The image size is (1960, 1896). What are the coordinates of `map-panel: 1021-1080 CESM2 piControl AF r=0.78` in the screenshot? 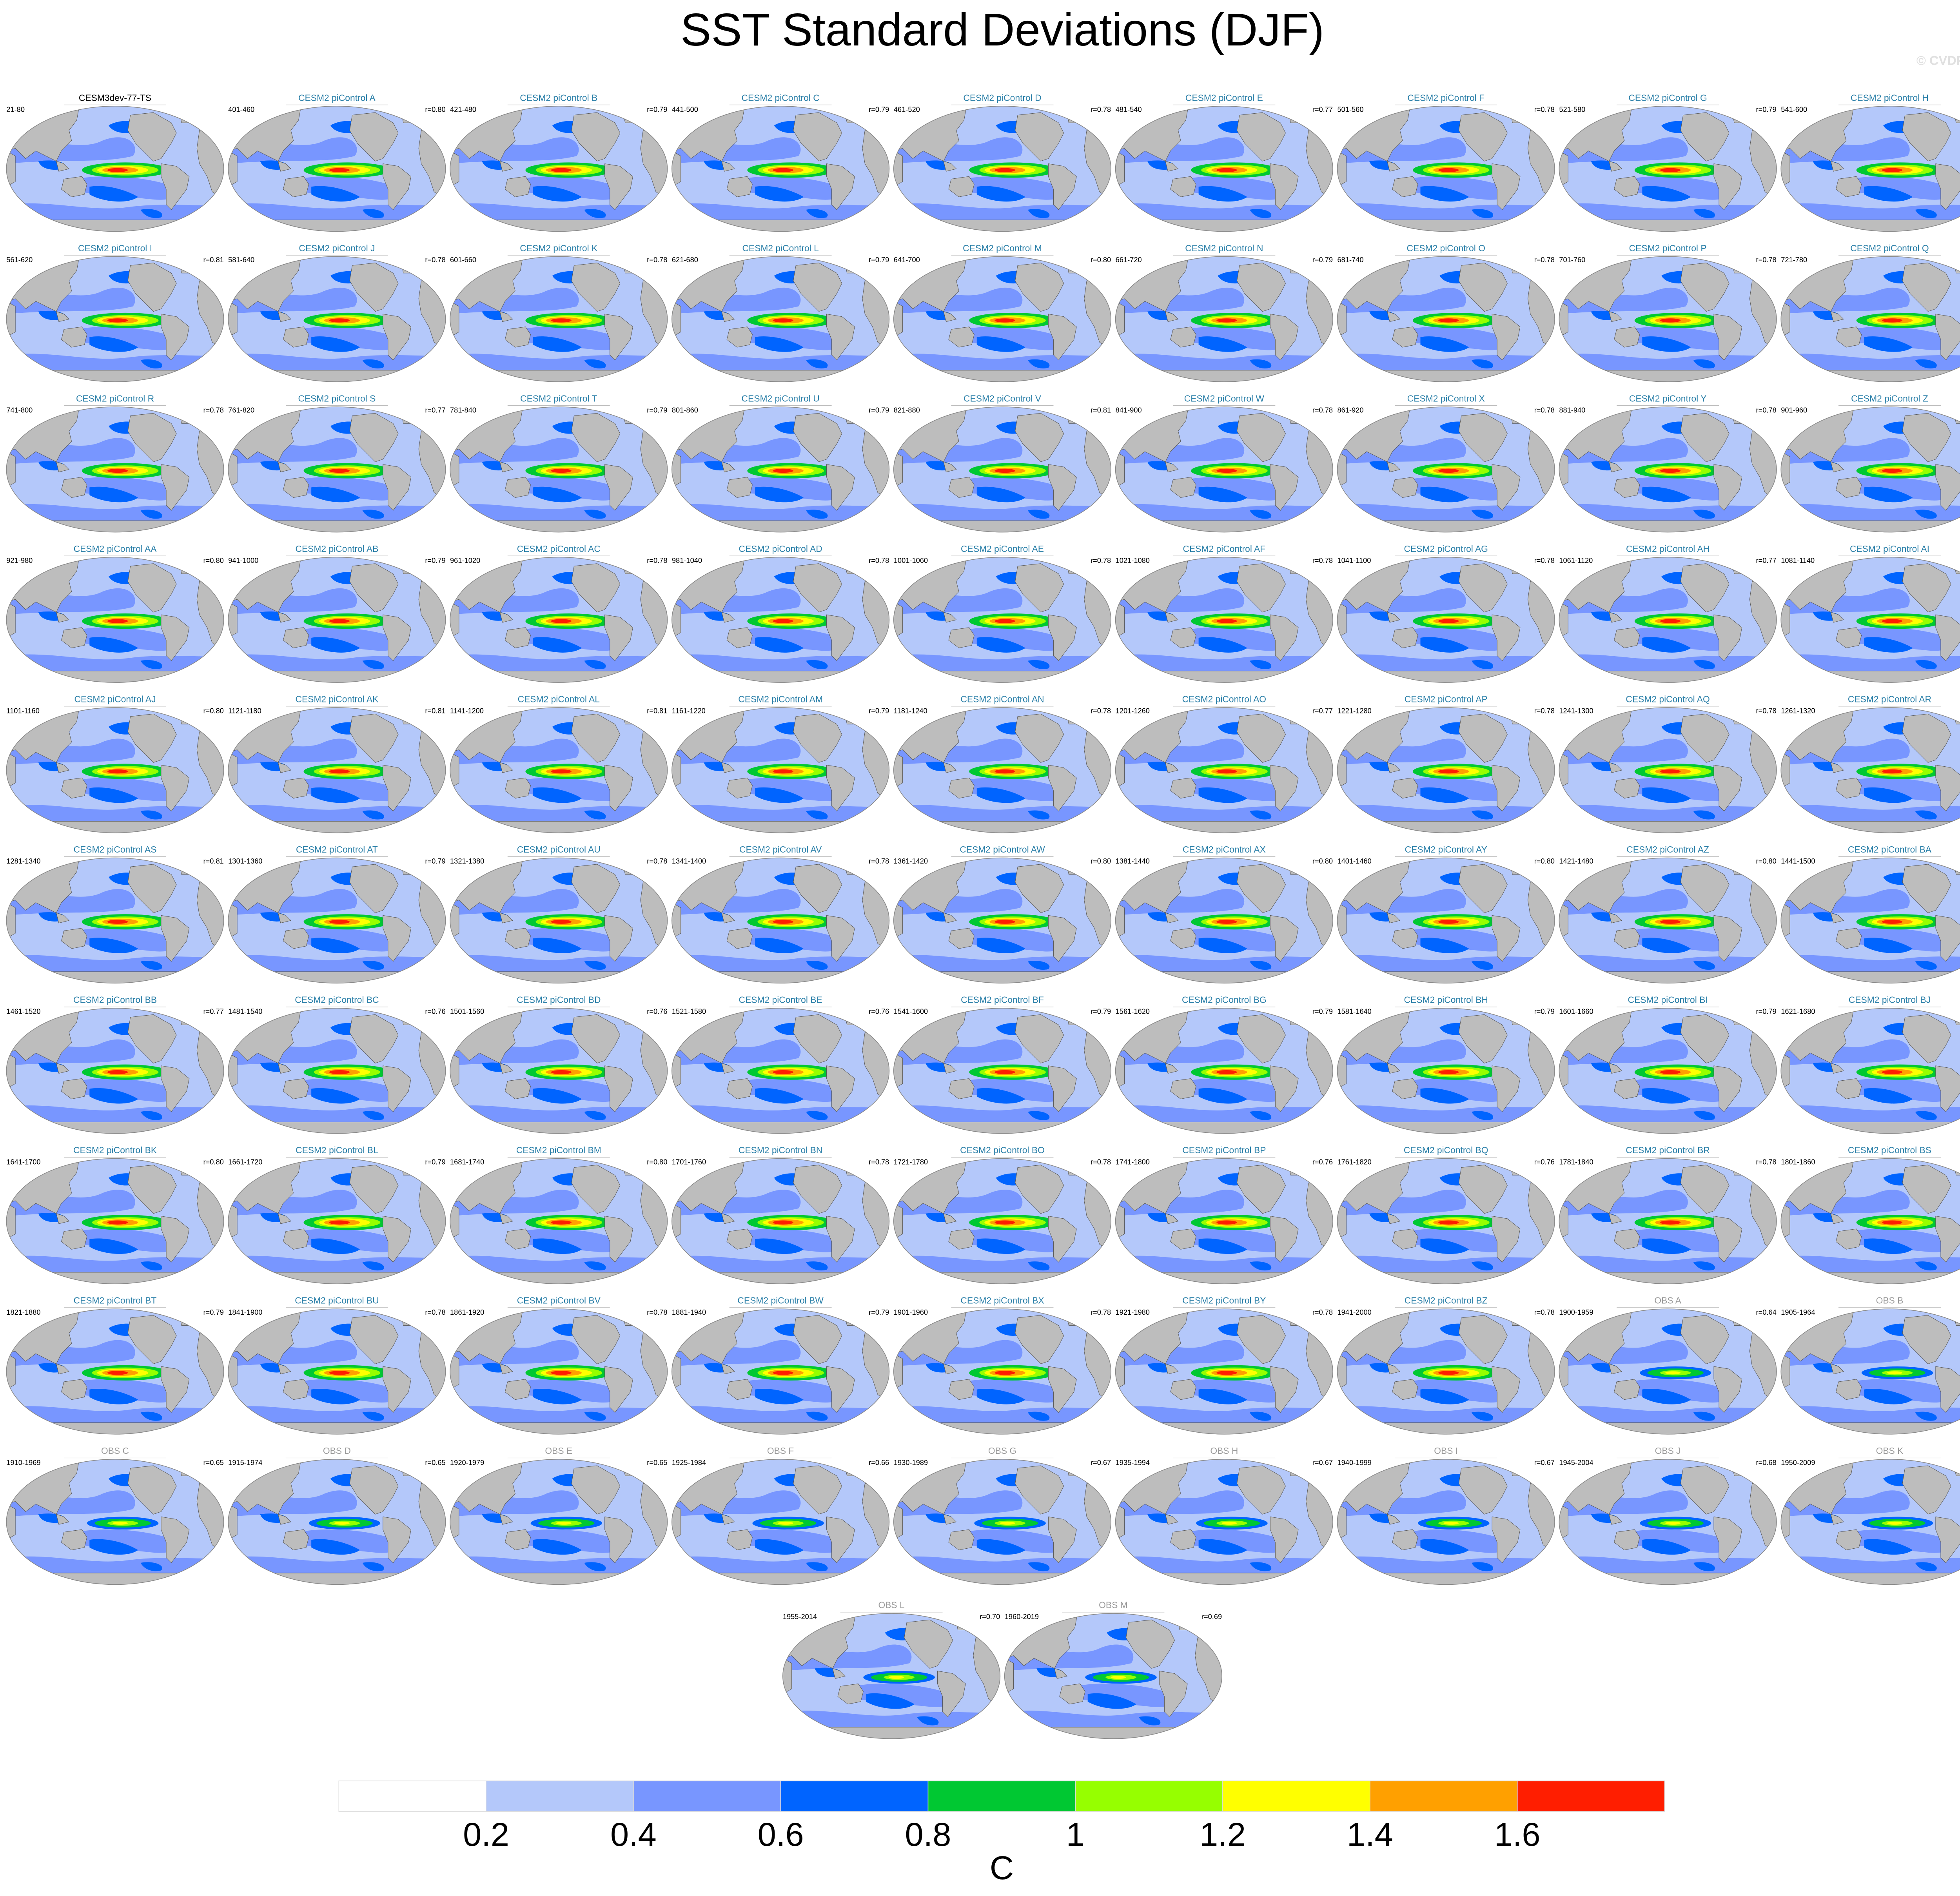 It's located at (1224, 613).